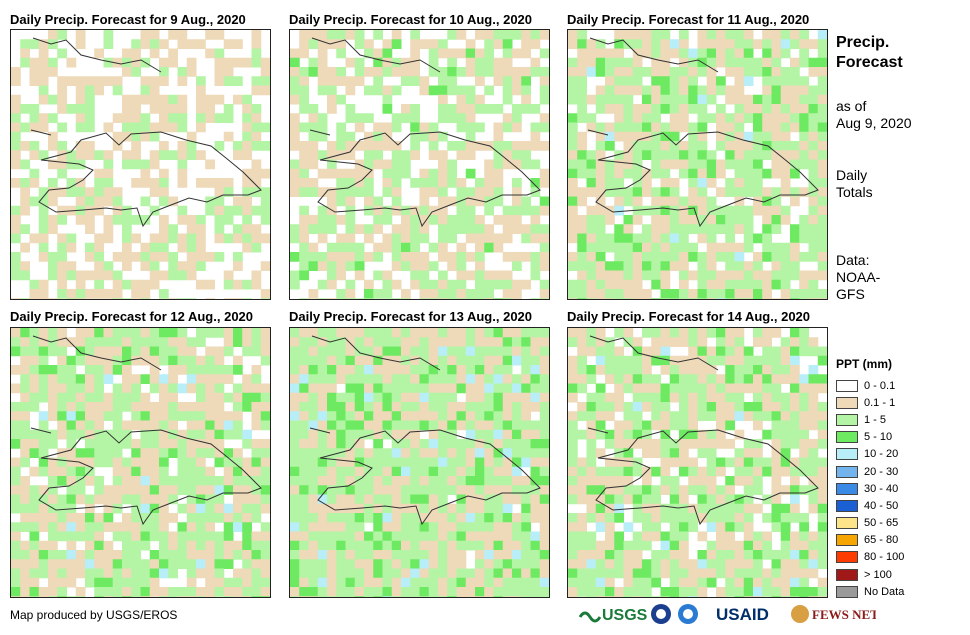 The height and width of the screenshot is (635, 970). I want to click on legend-label: 65 - 80, so click(881, 540).